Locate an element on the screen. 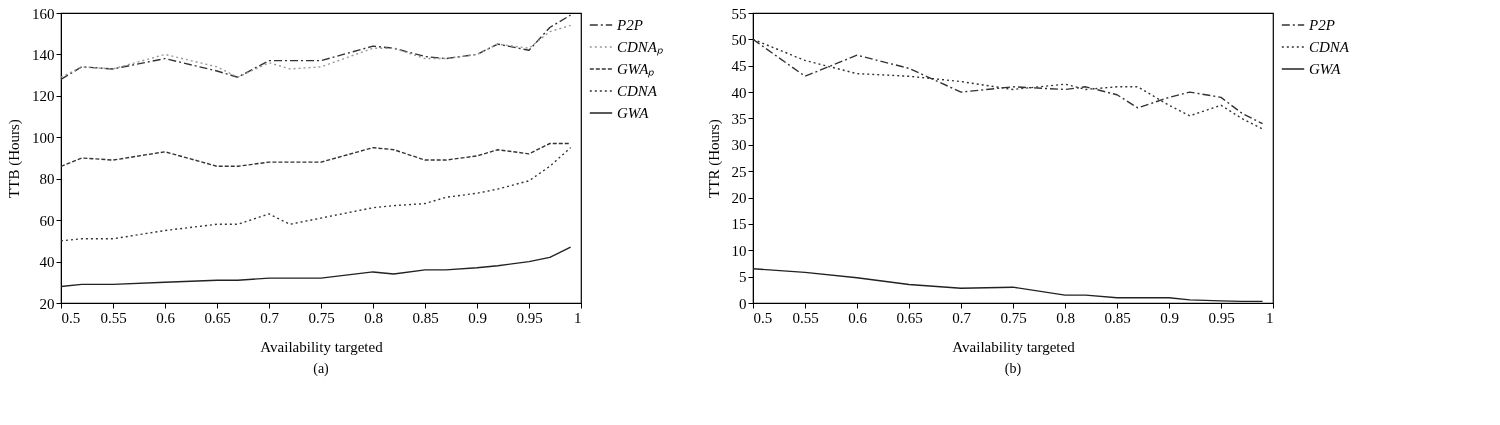  y-axis-title: TTR (Hours) is located at coordinates (714, 158).